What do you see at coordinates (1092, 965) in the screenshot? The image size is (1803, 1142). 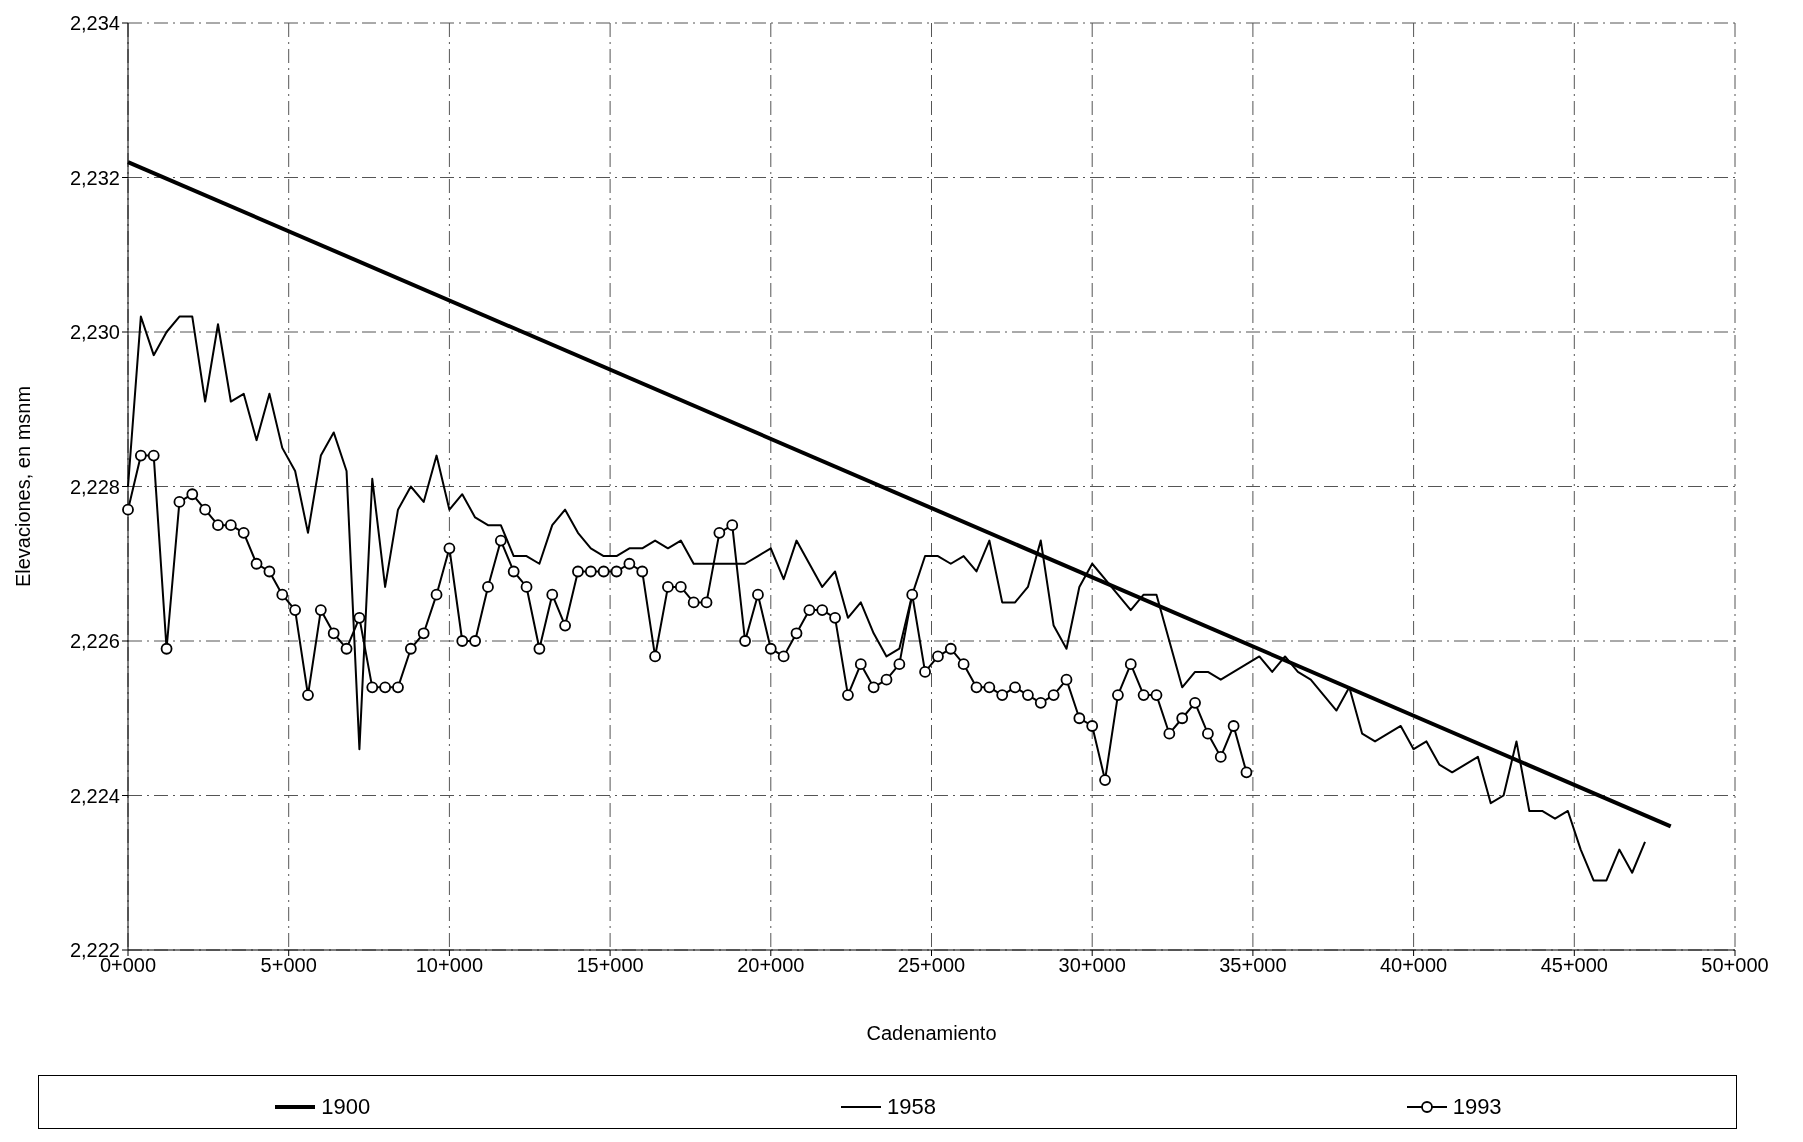 I see `x-tick-label: 30+000` at bounding box center [1092, 965].